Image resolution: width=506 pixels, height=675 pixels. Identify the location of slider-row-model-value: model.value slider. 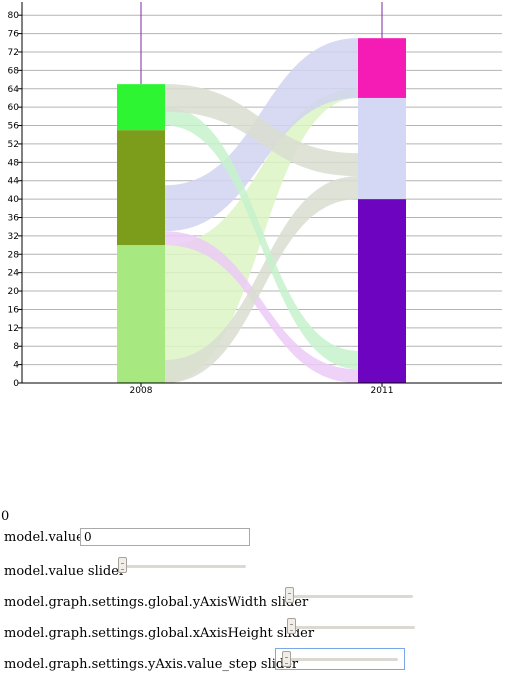
(64, 572).